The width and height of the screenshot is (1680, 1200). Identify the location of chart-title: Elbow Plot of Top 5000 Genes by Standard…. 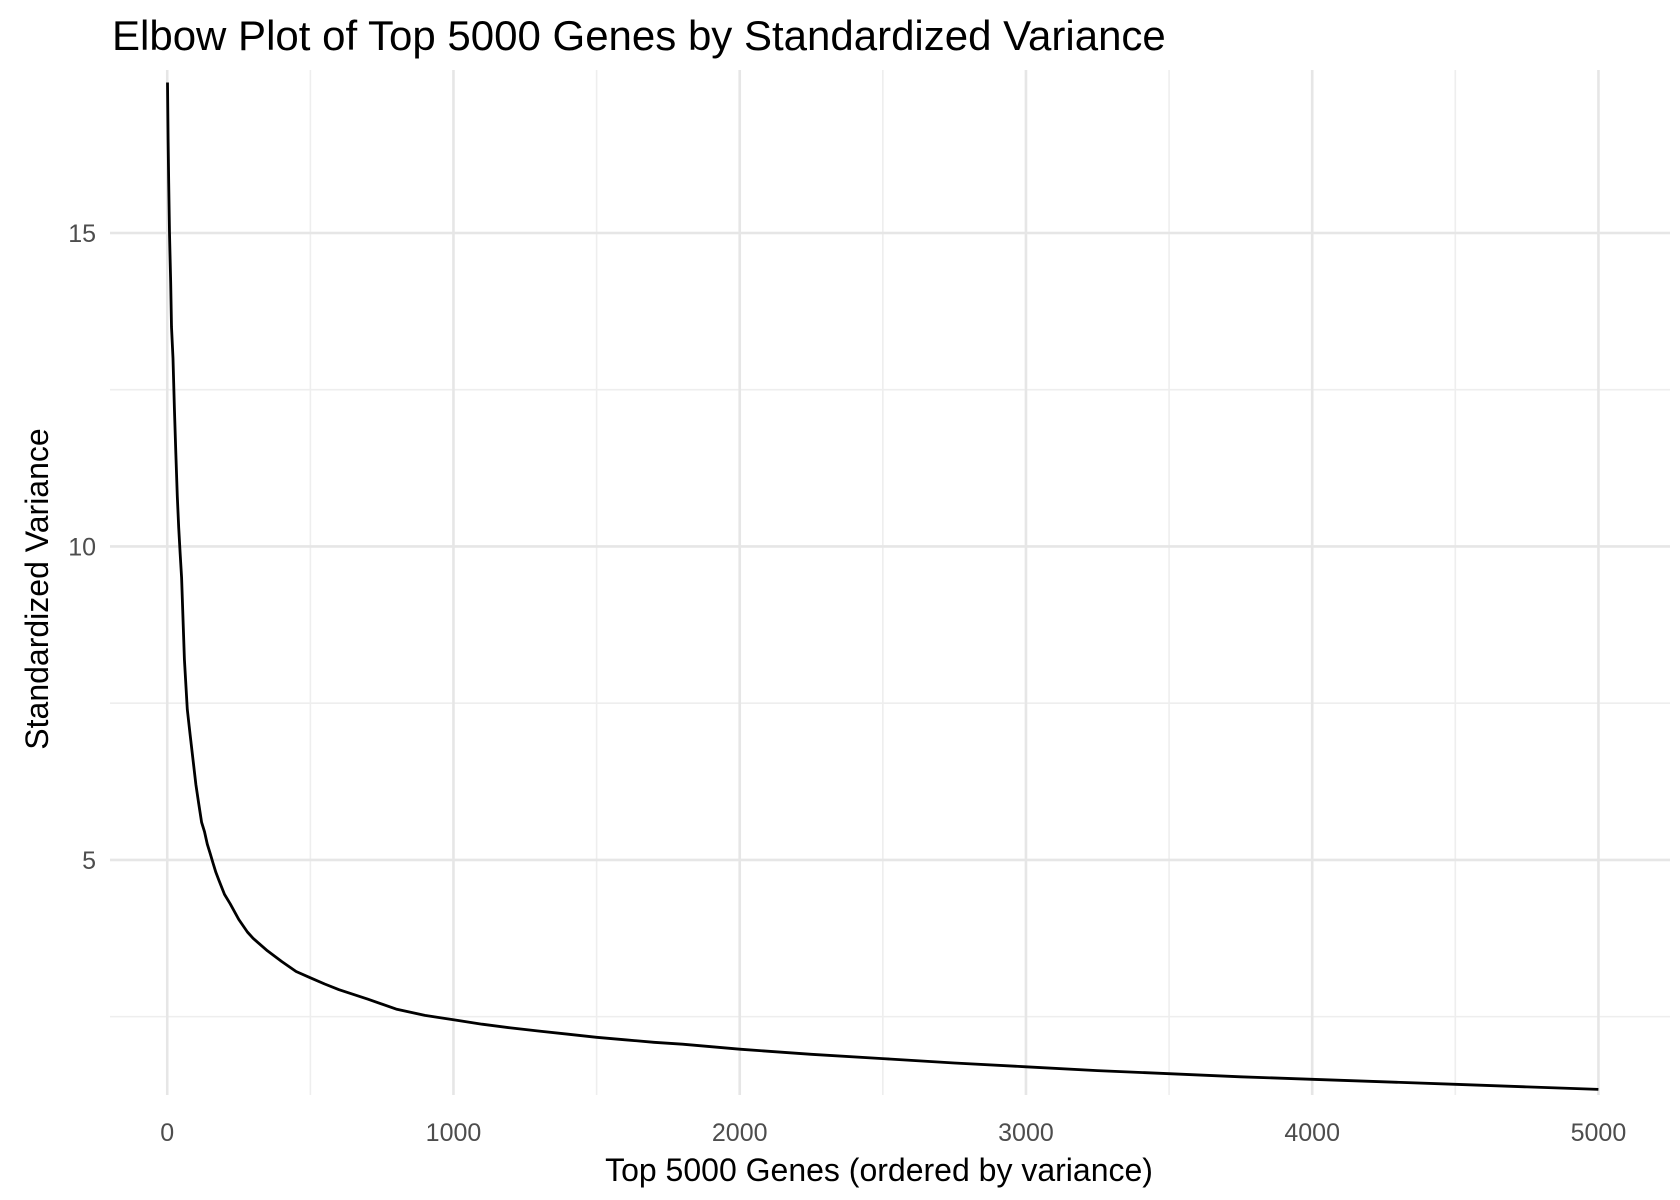
(639, 35).